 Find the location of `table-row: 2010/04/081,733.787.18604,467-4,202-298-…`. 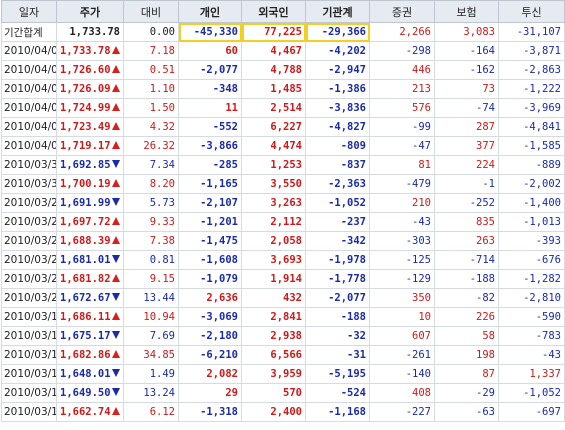

table-row: 2010/04/081,733.787.18604,467-4,202-298-… is located at coordinates (283, 51).